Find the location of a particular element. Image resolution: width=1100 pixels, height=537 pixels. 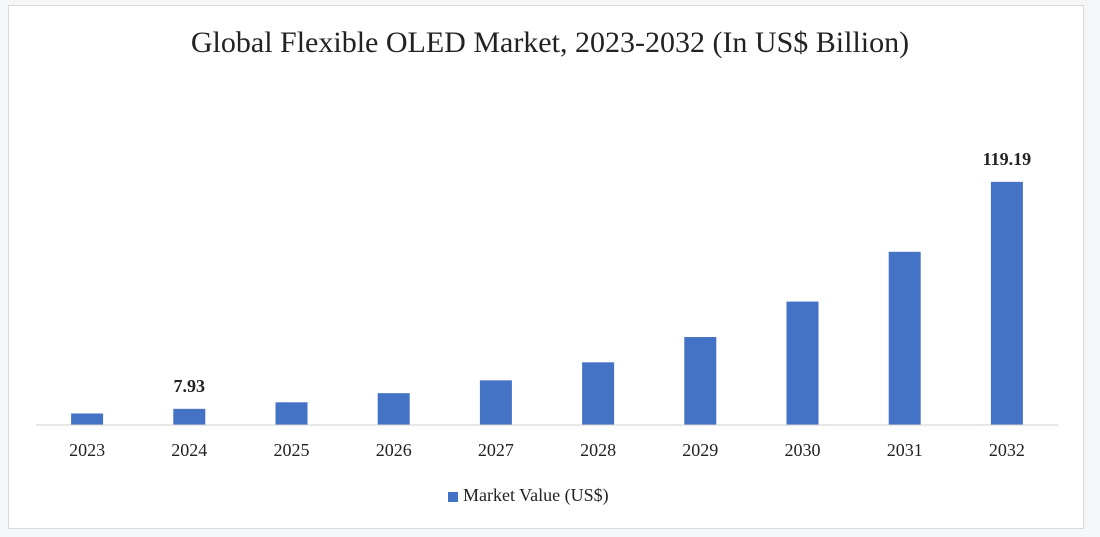

legend-label: Market Value (US$) is located at coordinates (536, 495).